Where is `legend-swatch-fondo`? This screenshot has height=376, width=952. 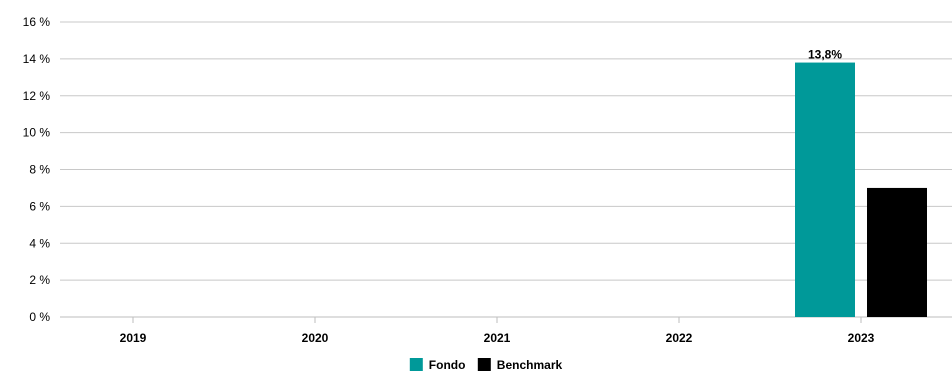 legend-swatch-fondo is located at coordinates (416, 364).